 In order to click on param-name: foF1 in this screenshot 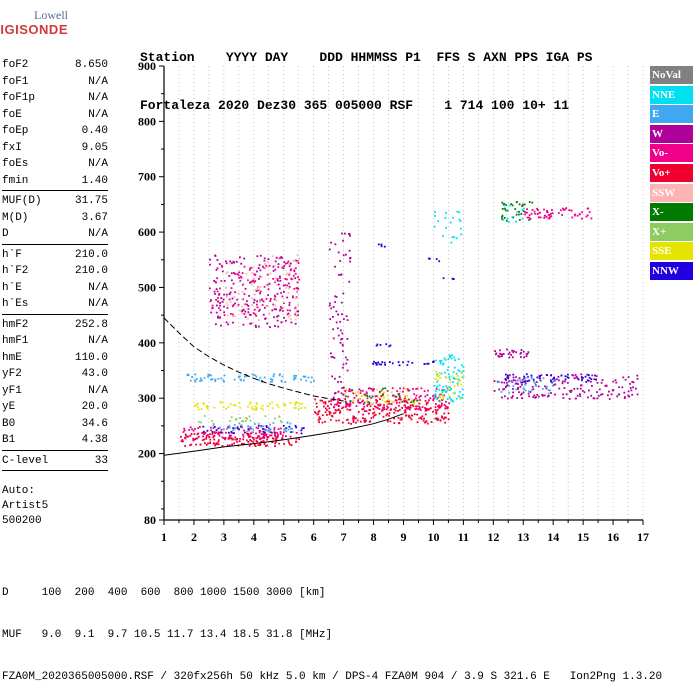, I will do `click(15, 81)`.